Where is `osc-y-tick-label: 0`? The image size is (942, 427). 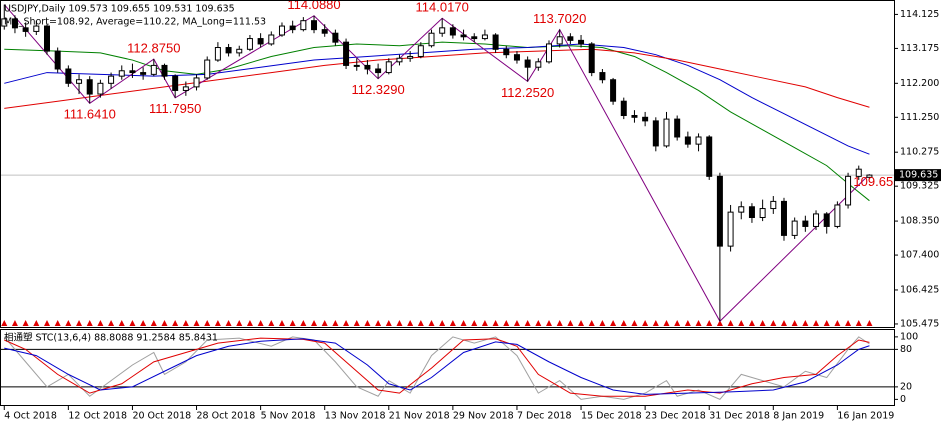 osc-y-tick-label: 0 is located at coordinates (903, 399).